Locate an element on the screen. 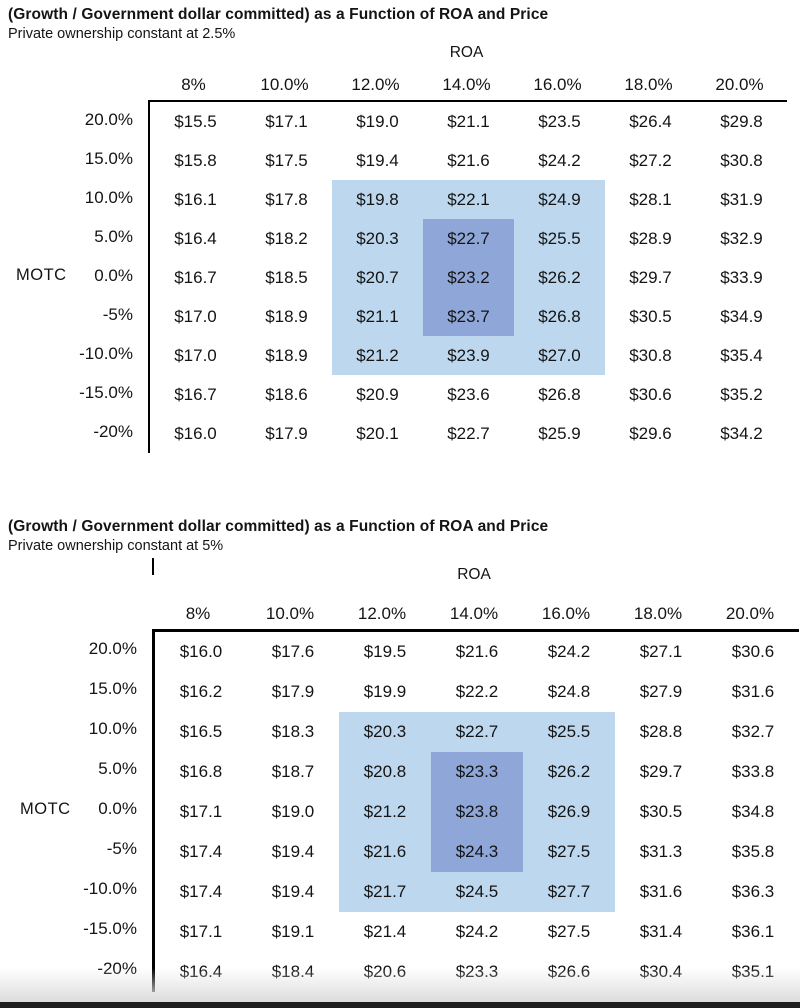 Image resolution: width=800 pixels, height=1008 pixels. table-cell: $34.9 is located at coordinates (741, 316).